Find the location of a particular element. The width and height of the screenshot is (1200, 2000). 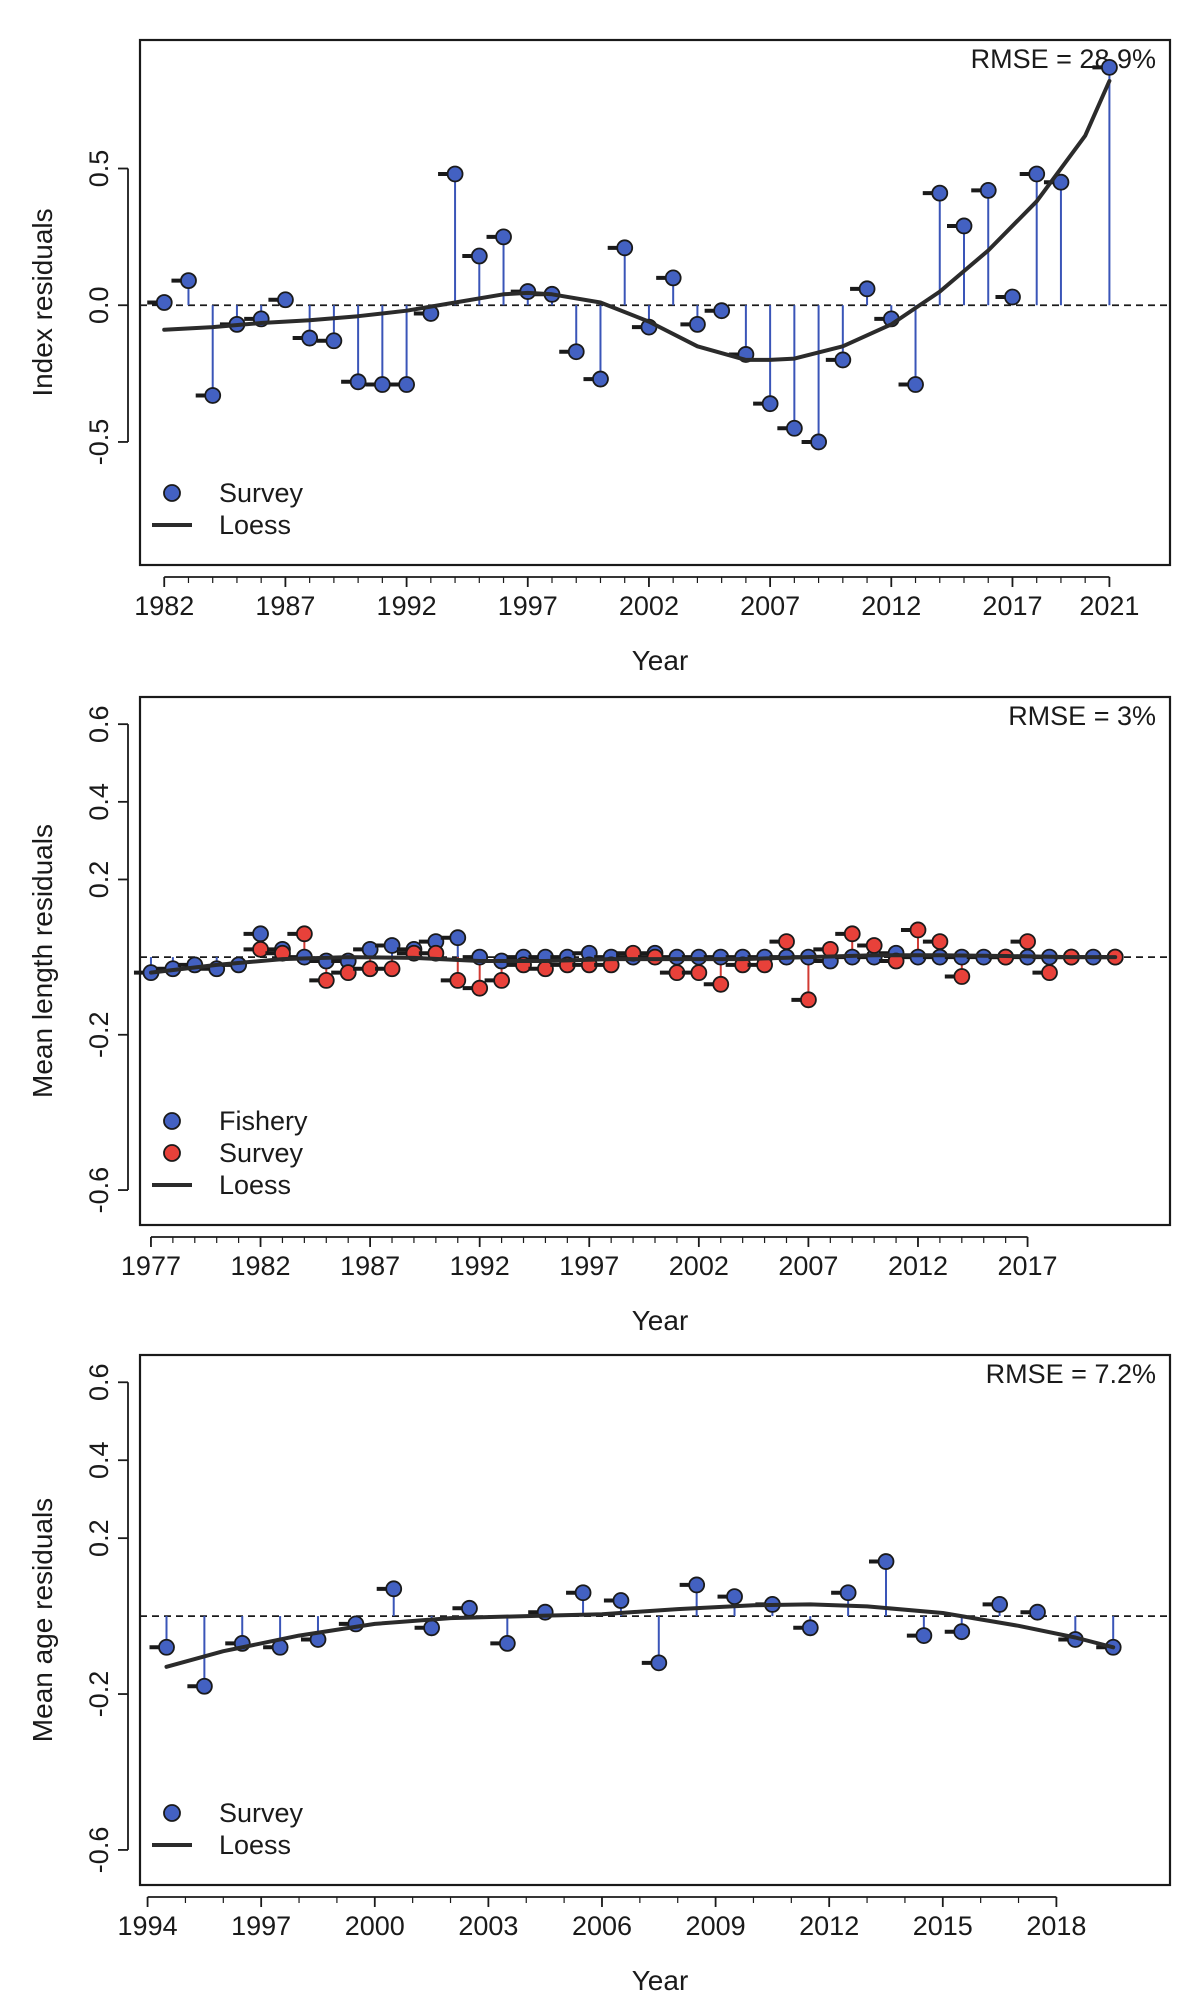

y-tick-label: -0.6 is located at coordinates (99, 1850).